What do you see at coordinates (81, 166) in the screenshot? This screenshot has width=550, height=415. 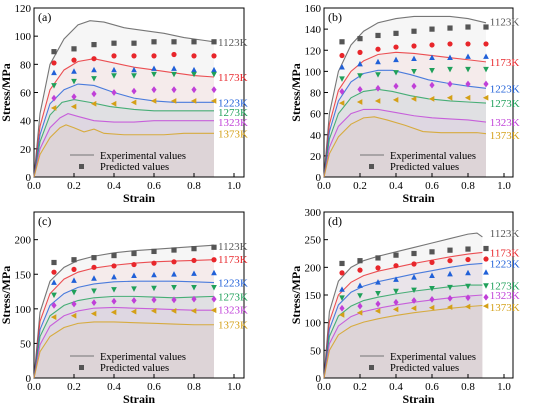 I see `legend-marker-swatch` at bounding box center [81, 166].